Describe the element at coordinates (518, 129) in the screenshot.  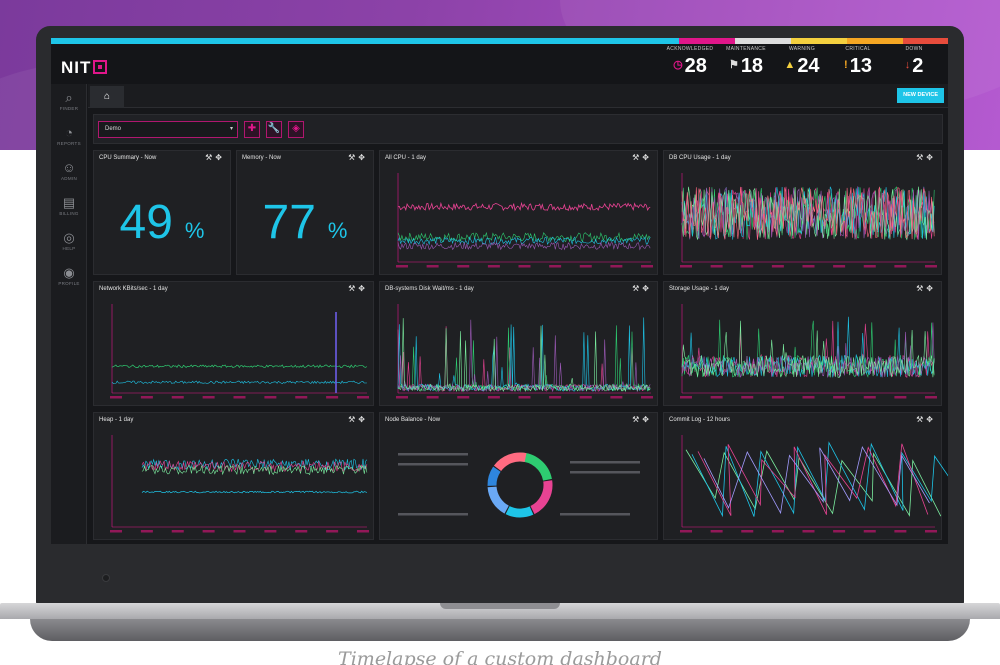
I see `dashboard-toolbar: Demo ▾ ✚ 🔧 ◈` at that location.